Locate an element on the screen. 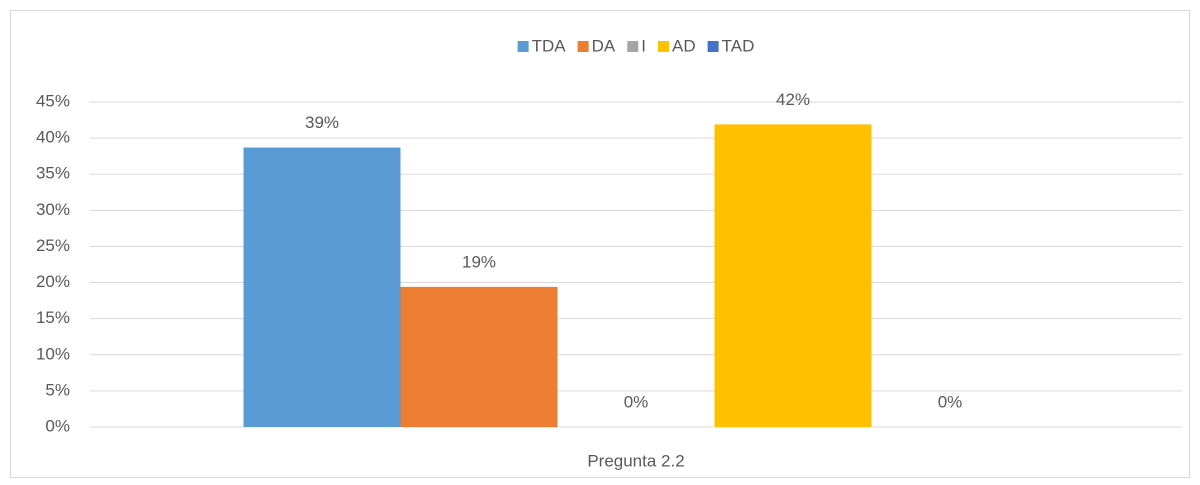  y-tick-label: 5% is located at coordinates (57, 389).